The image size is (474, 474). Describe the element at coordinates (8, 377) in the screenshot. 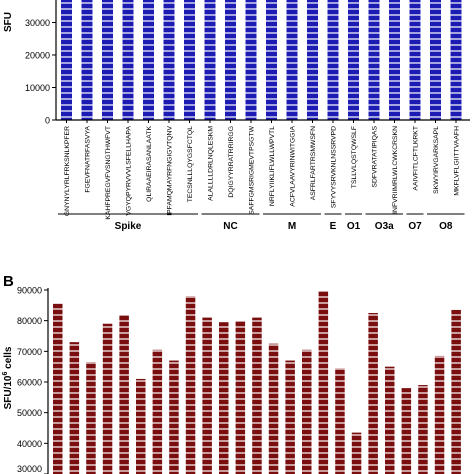

I see `panel-b-y-axis-label: SFU/106 cells` at that location.